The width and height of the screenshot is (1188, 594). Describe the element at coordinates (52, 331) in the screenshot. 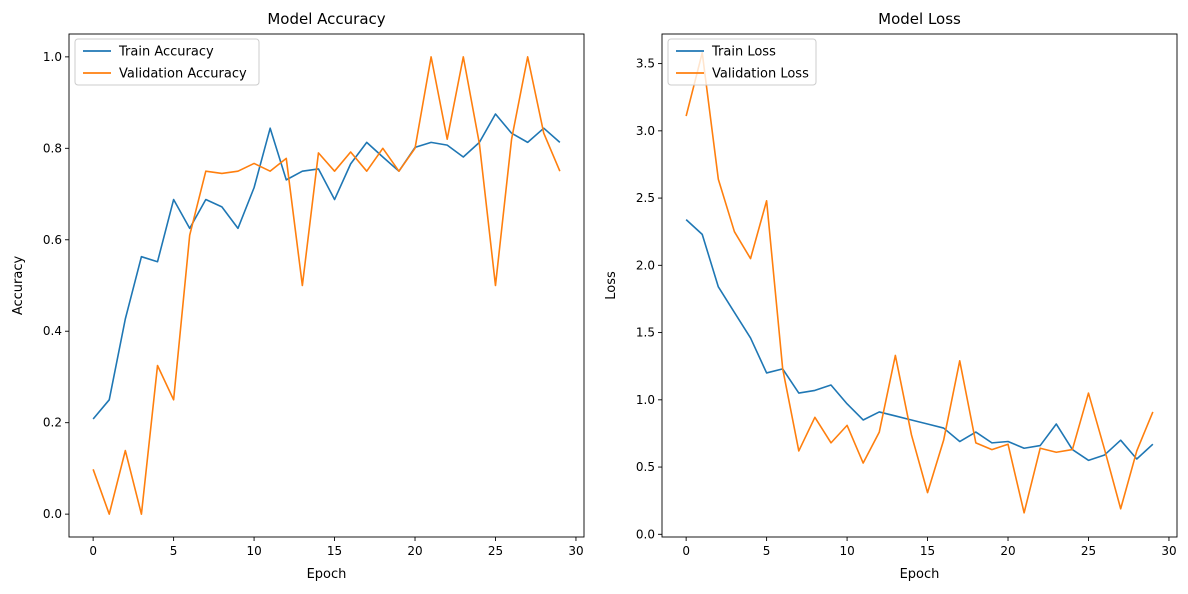

I see `y-tick-label: 0.4` at that location.